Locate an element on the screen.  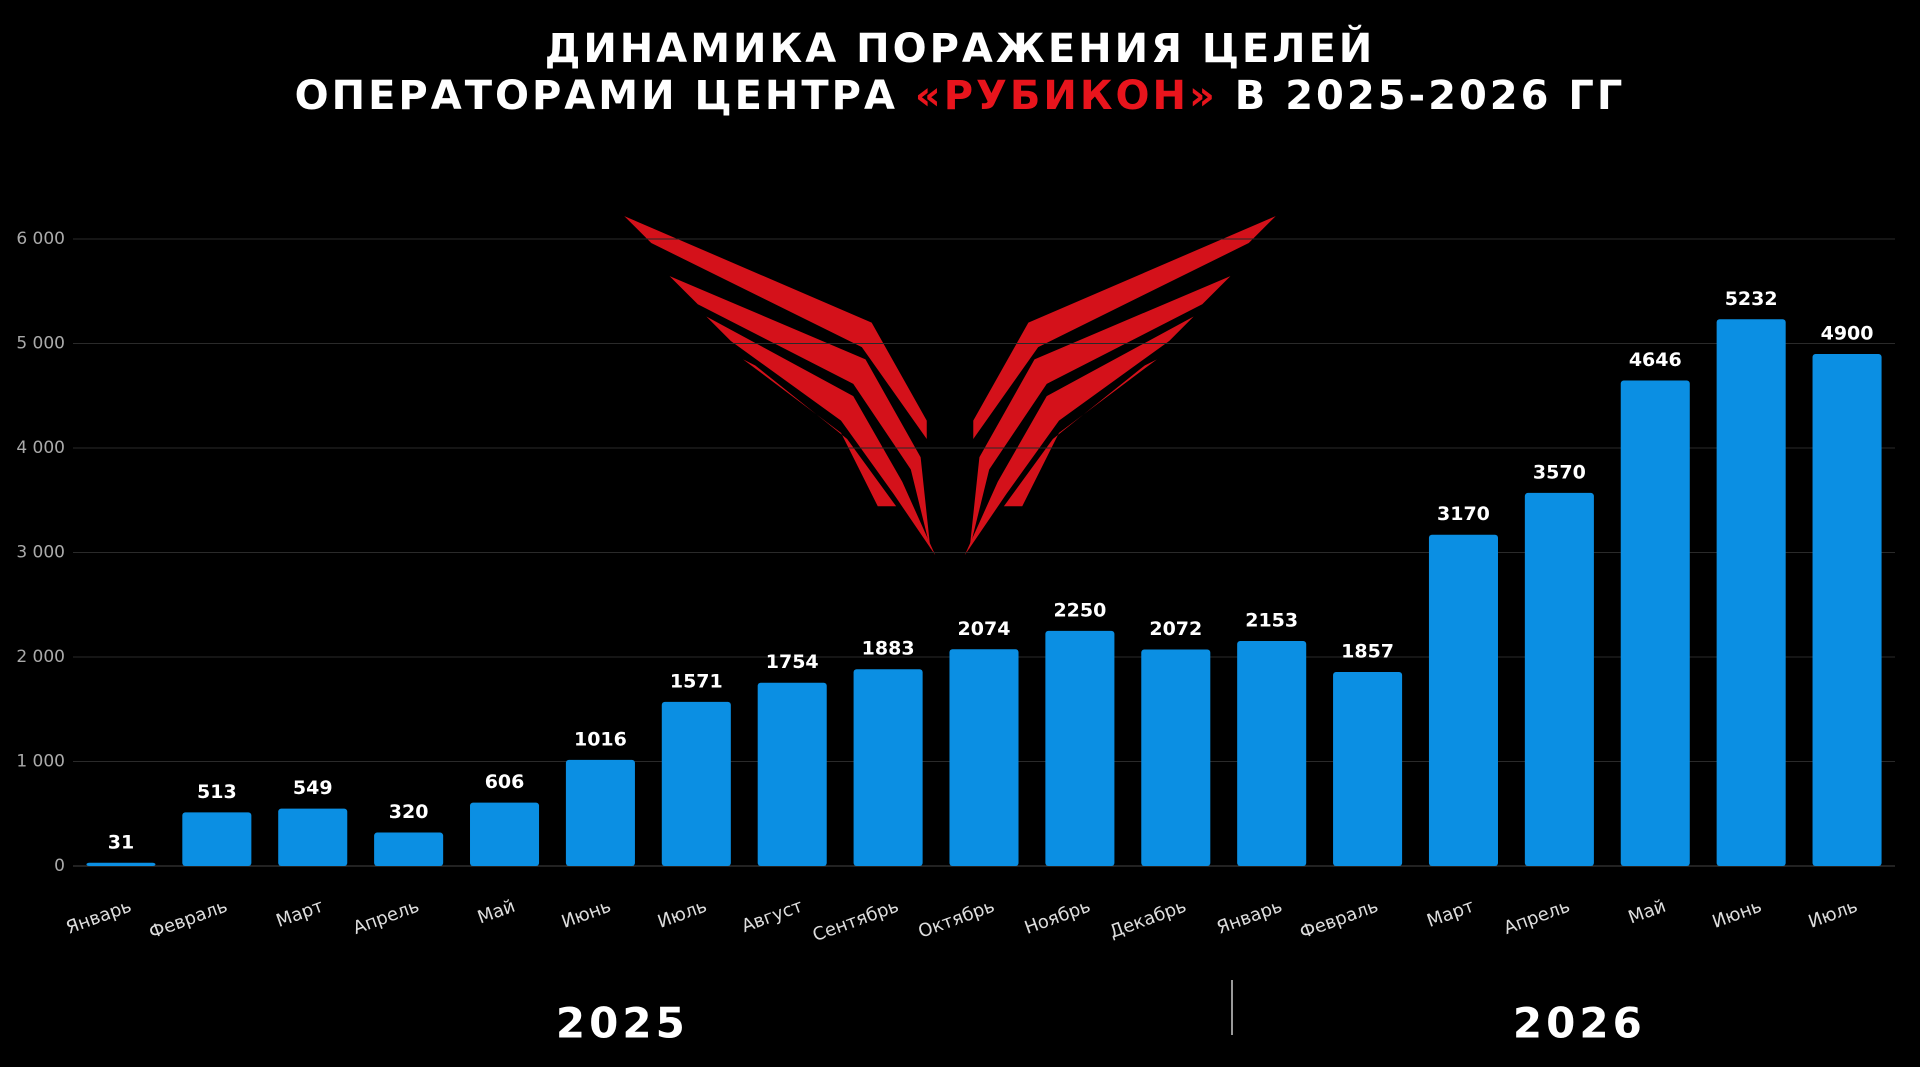
y-tick-label: 5 000 is located at coordinates (40, 344).